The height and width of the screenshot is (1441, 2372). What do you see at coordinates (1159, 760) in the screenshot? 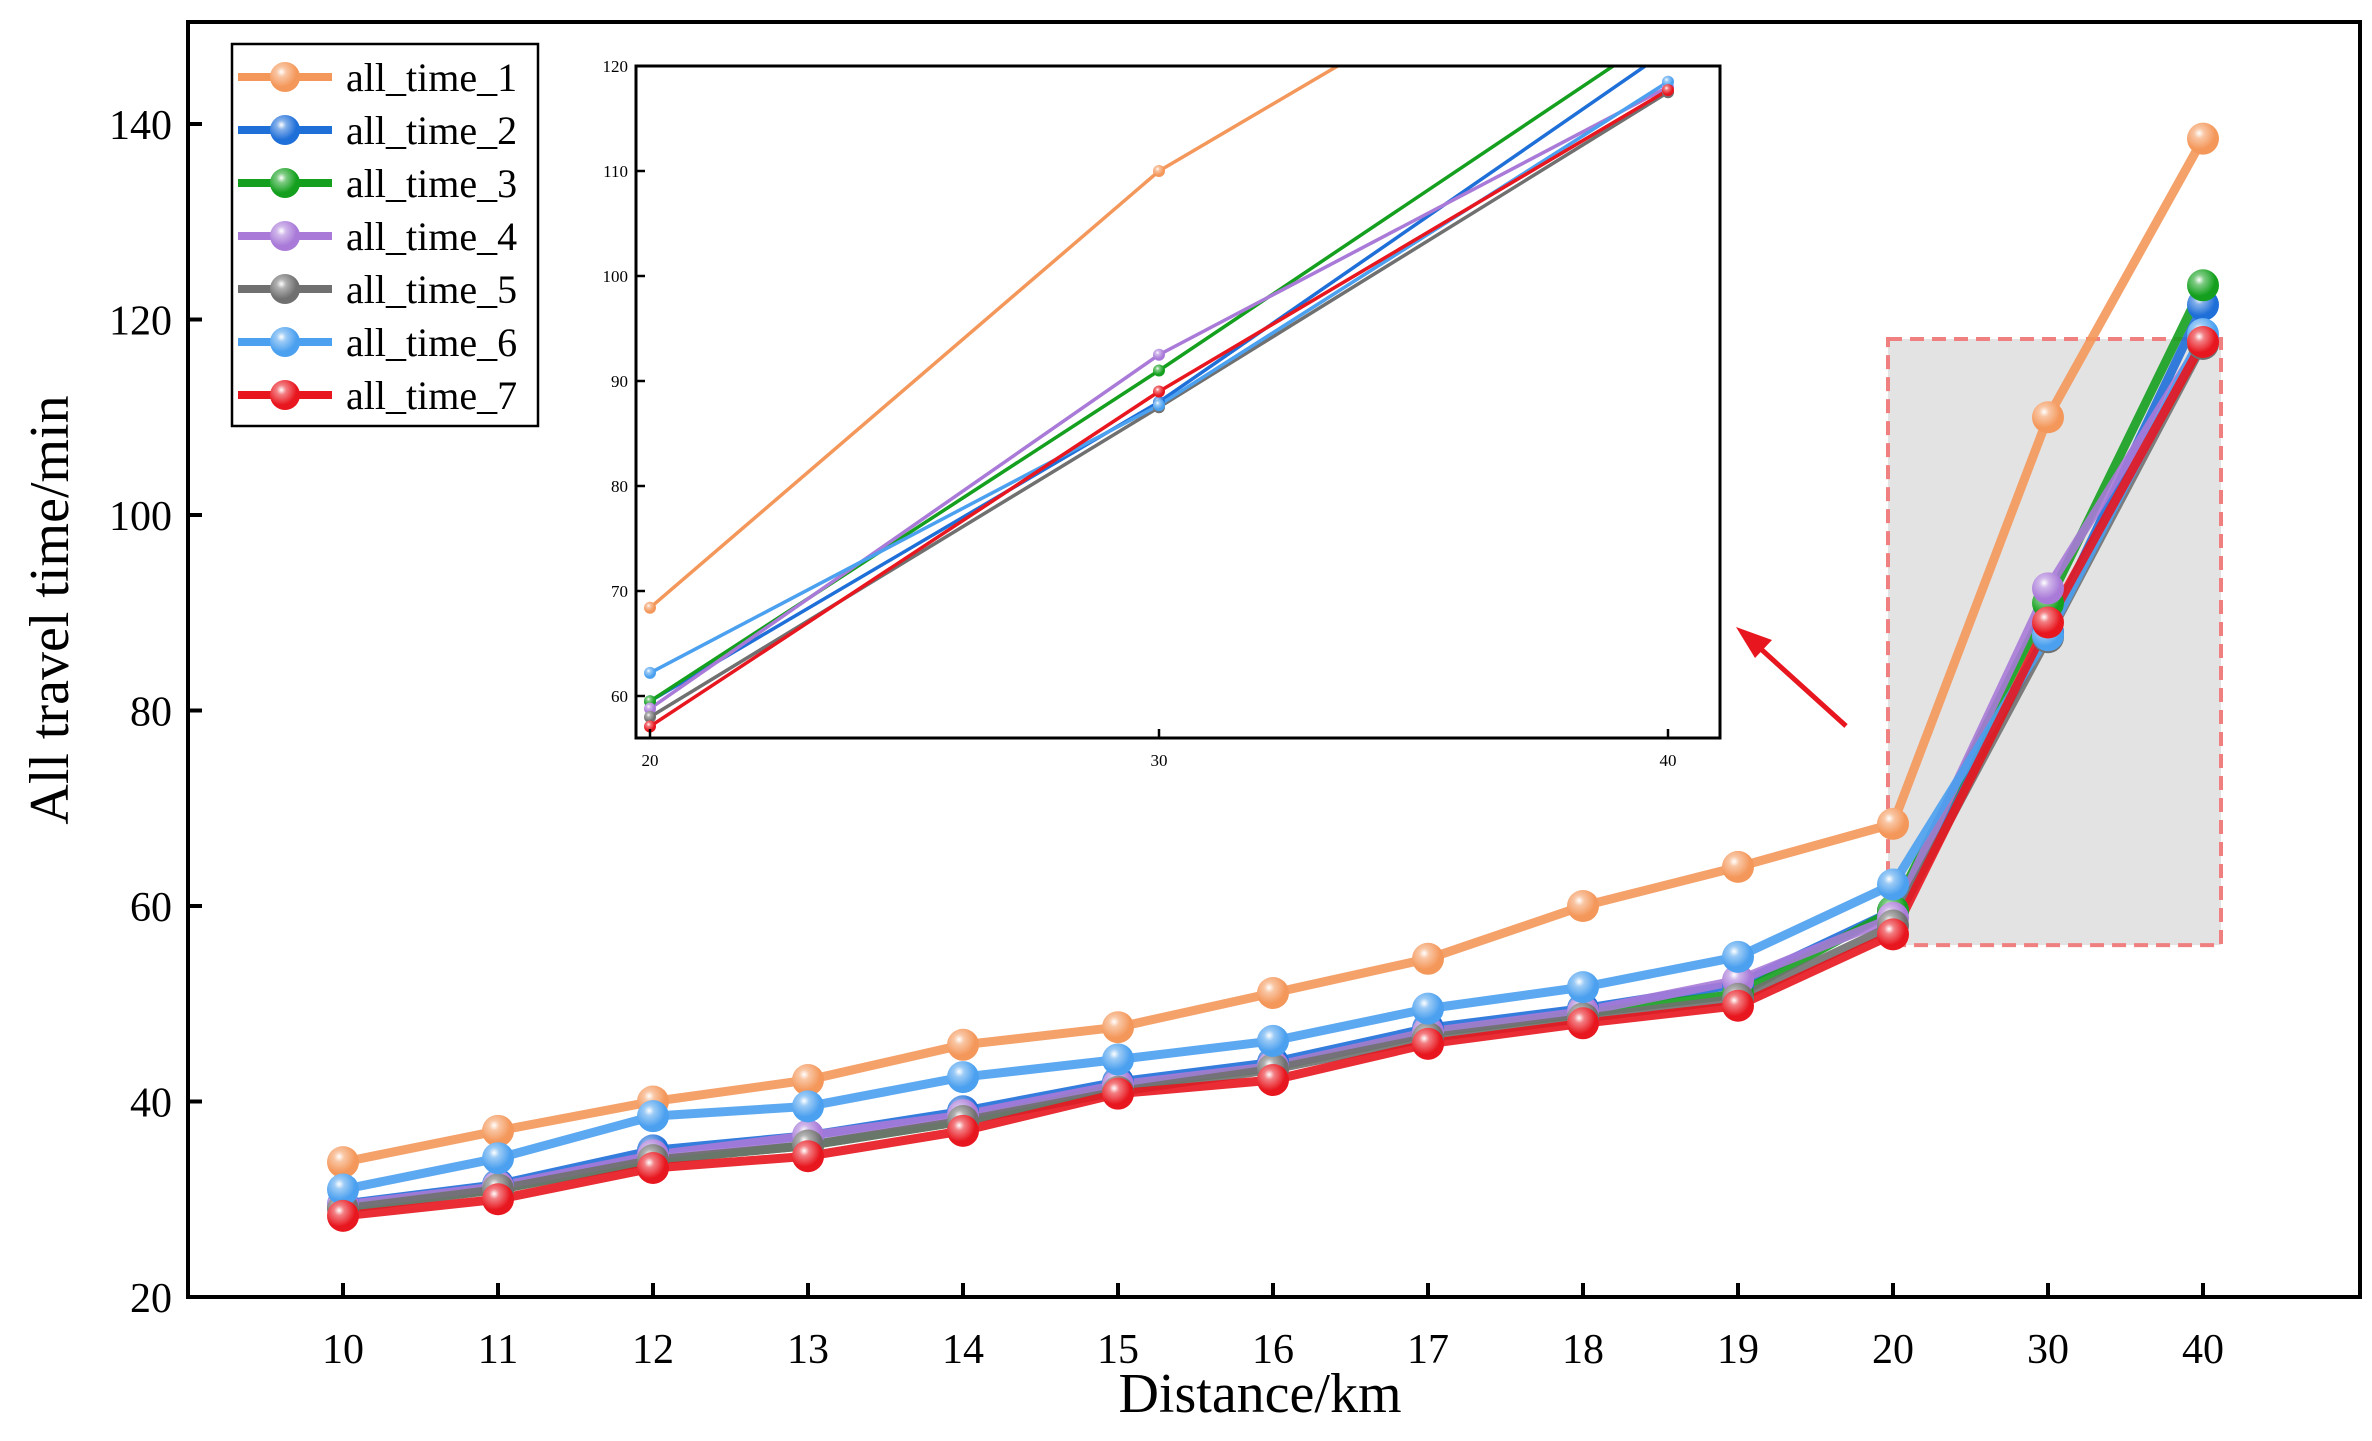
I see `inset-x-tick-label: 30` at bounding box center [1159, 760].